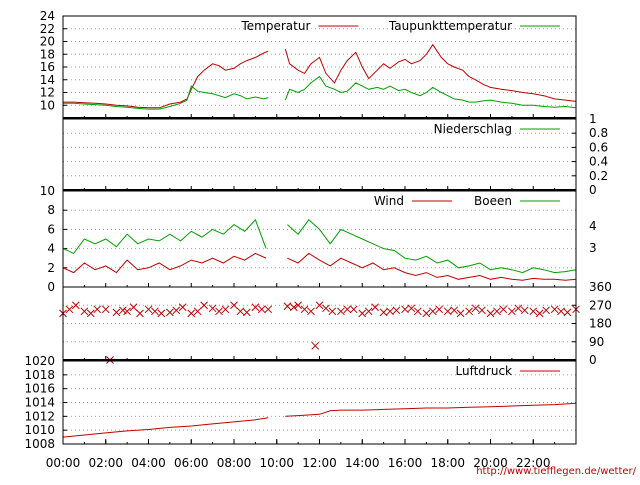 The width and height of the screenshot is (640, 485). Describe the element at coordinates (320, 92) in the screenshot. I see `temperature-series-1-line` at that location.